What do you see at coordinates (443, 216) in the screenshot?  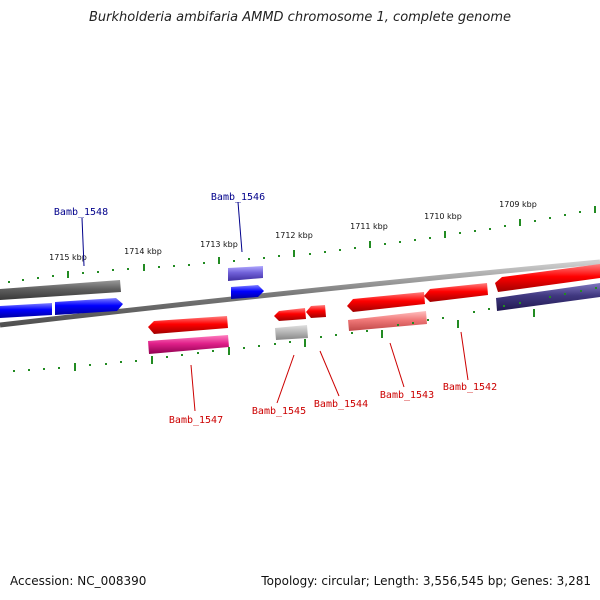 I see `tick-label: 1710 kbp` at bounding box center [443, 216].